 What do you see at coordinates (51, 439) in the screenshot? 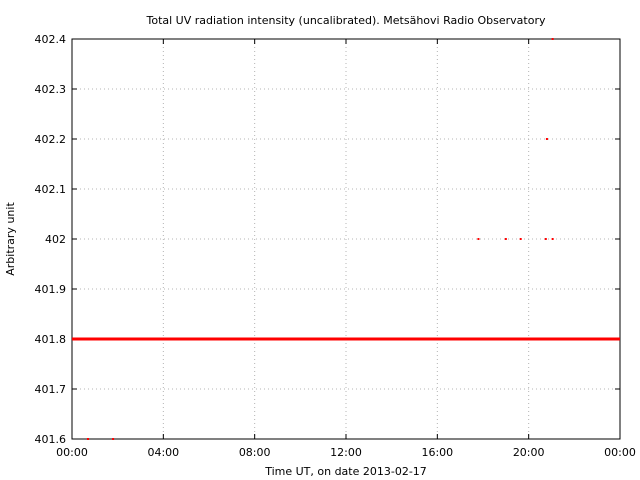
I see `y-tick-label: 401.6` at bounding box center [51, 439].